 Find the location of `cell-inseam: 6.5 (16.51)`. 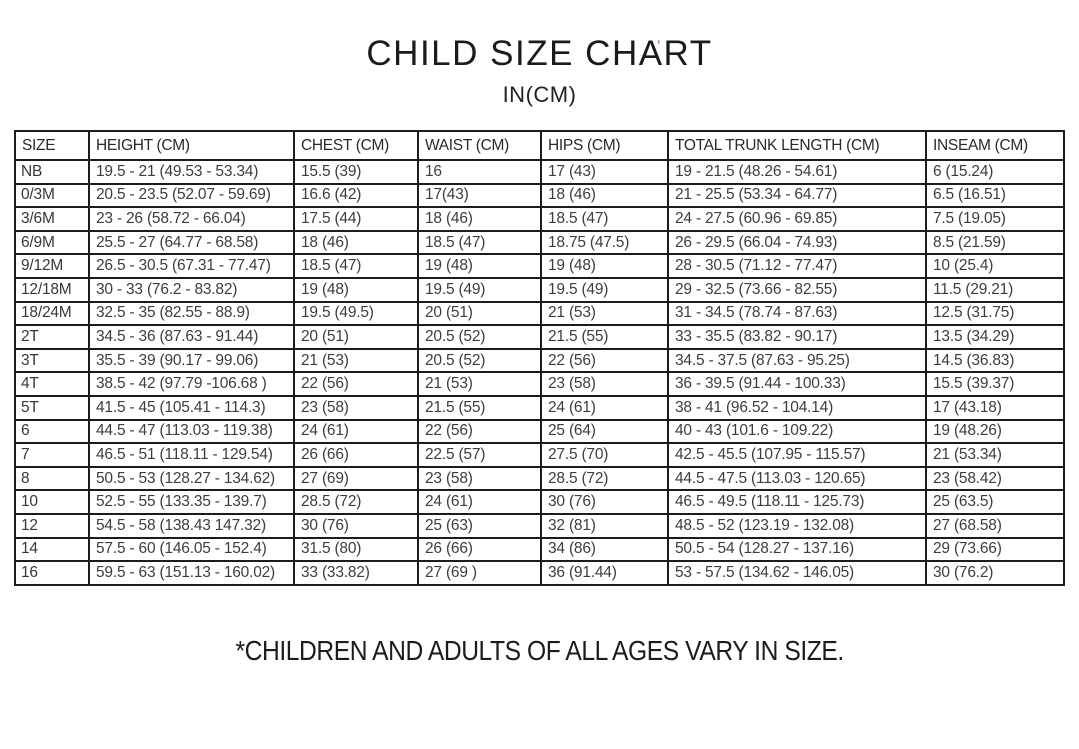

cell-inseam: 6.5 (16.51) is located at coordinates (995, 195).